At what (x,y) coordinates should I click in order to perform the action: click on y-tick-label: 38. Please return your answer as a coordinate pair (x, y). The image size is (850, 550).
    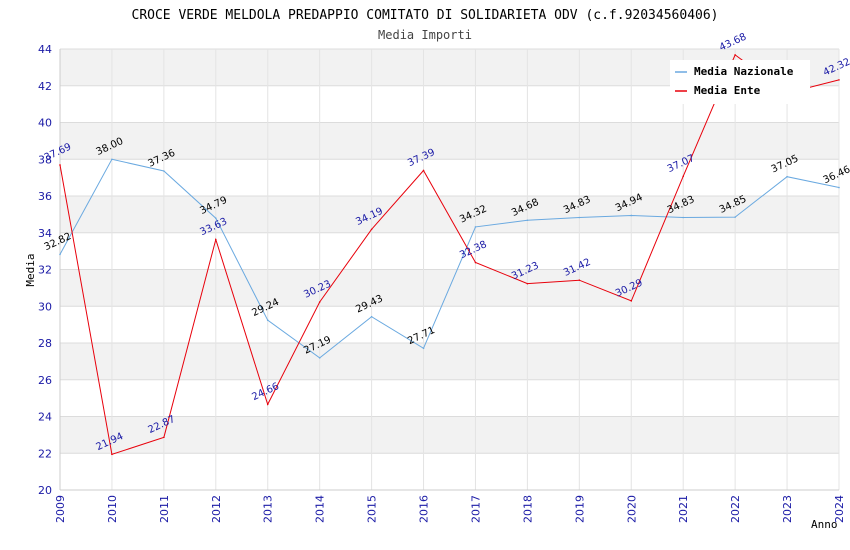
    Looking at the image, I should click on (45, 159).